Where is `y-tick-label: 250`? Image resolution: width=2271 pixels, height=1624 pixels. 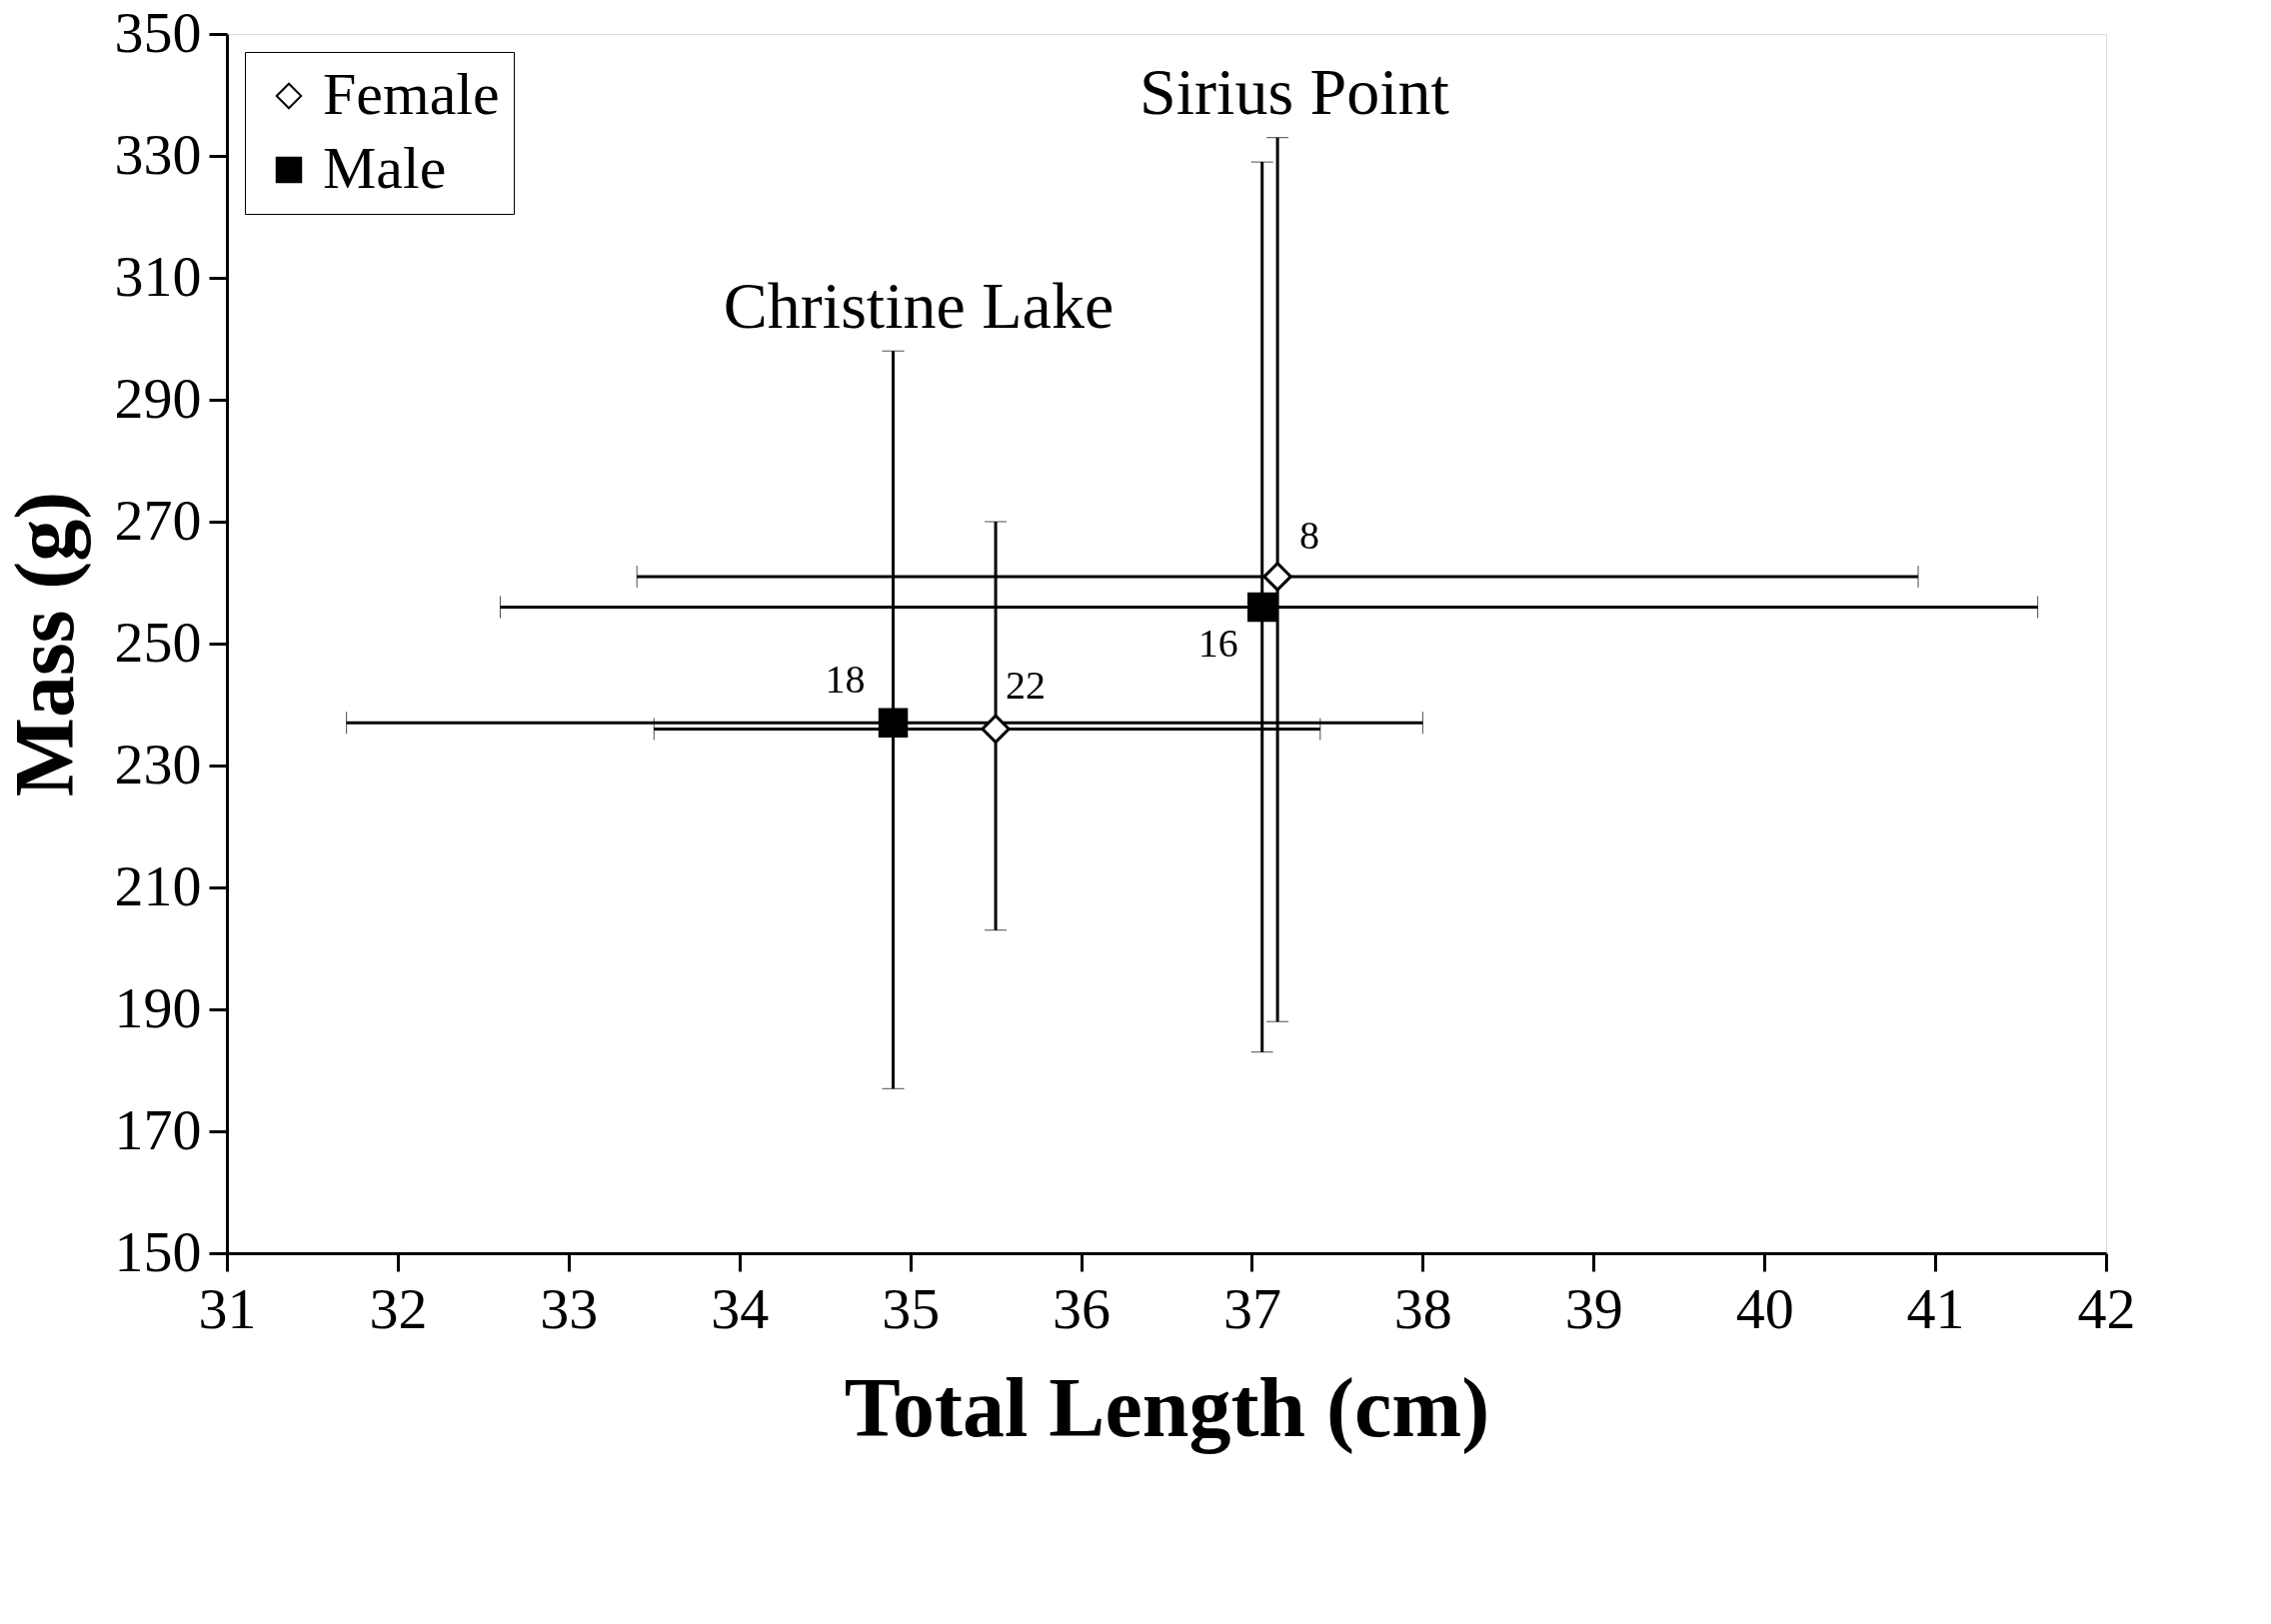 y-tick-label: 250 is located at coordinates (158, 642).